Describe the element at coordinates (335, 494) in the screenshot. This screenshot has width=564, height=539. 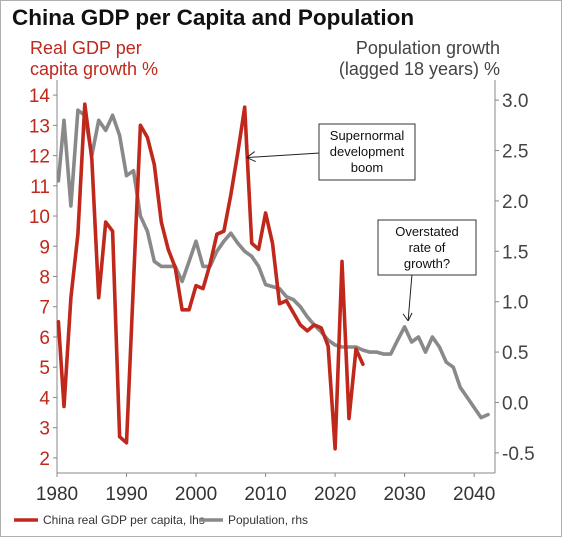
I see `x-tick-label: 2020` at that location.